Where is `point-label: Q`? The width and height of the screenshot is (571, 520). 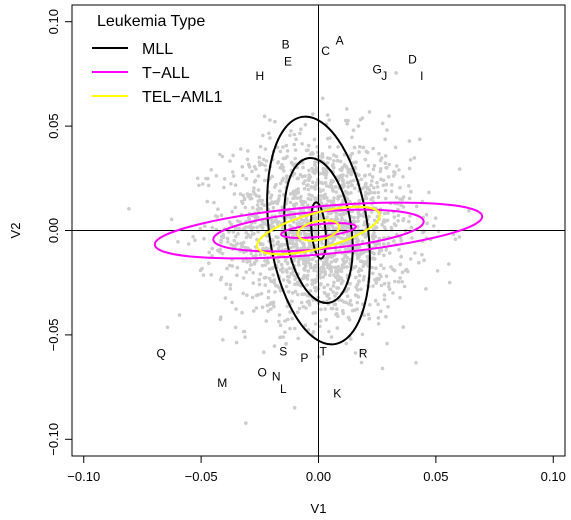
point-label: Q is located at coordinates (161, 354).